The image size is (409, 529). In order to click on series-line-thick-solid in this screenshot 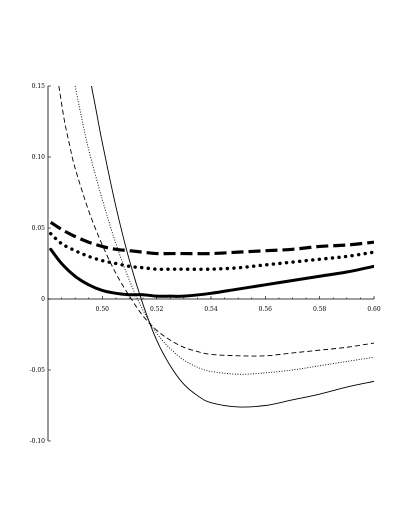, I will do `click(211, 272)`.